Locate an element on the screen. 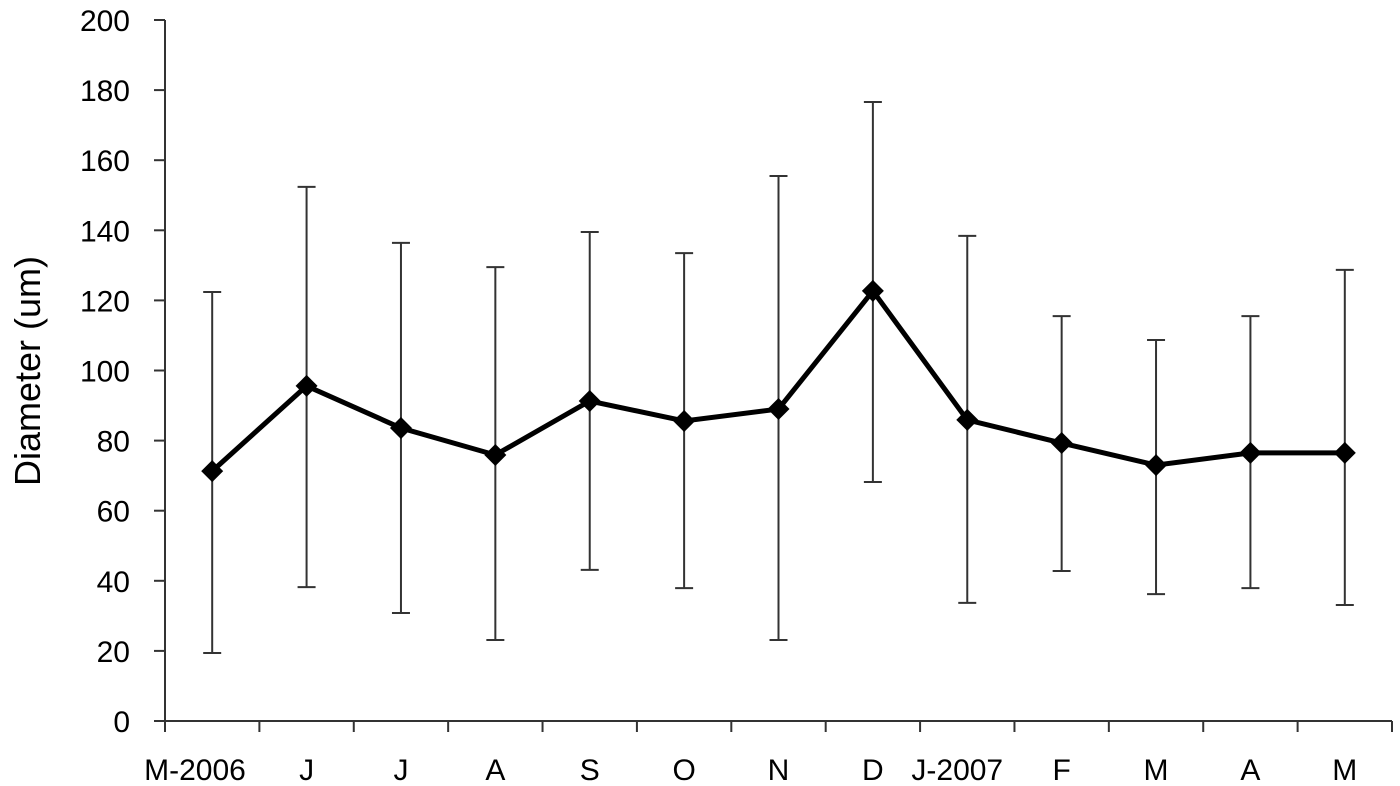 The height and width of the screenshot is (786, 1400). y-tick-label: 40 is located at coordinates (113, 582).